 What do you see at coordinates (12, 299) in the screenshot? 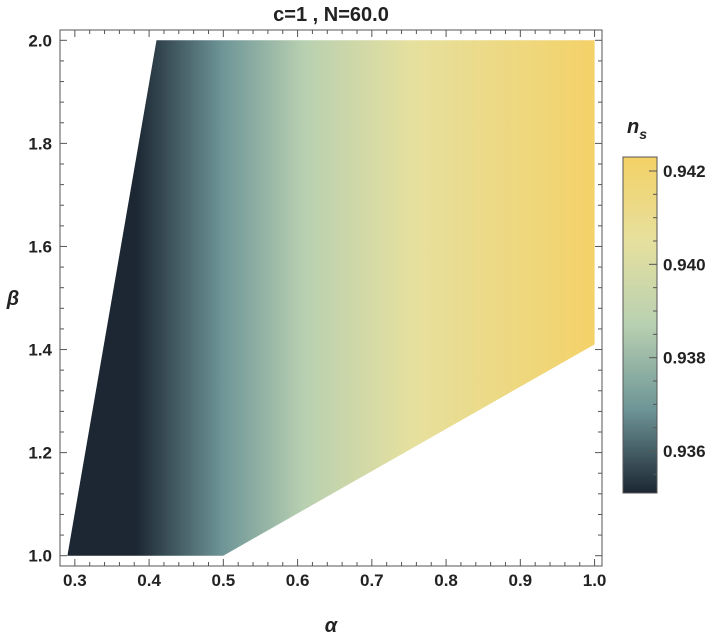
I see `y-axis-title: β` at bounding box center [12, 299].